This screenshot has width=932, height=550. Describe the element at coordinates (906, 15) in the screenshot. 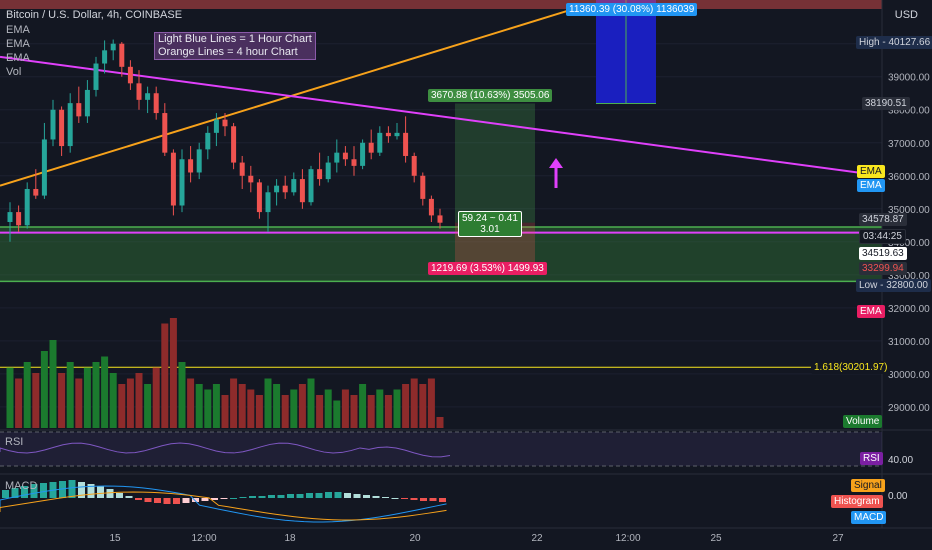

I see `currency-label: USD` at that location.